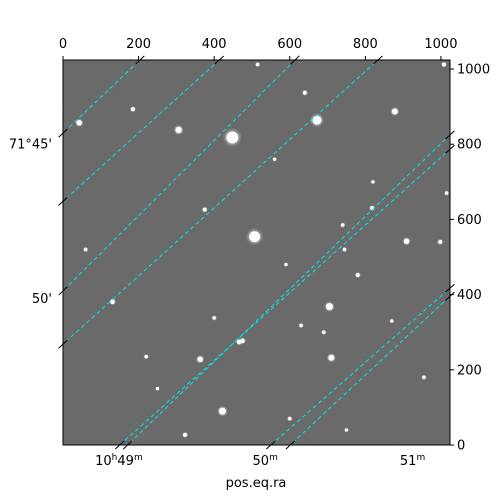  What do you see at coordinates (256, 483) in the screenshot?
I see `x-axis-title: pos.eq.ra` at bounding box center [256, 483].